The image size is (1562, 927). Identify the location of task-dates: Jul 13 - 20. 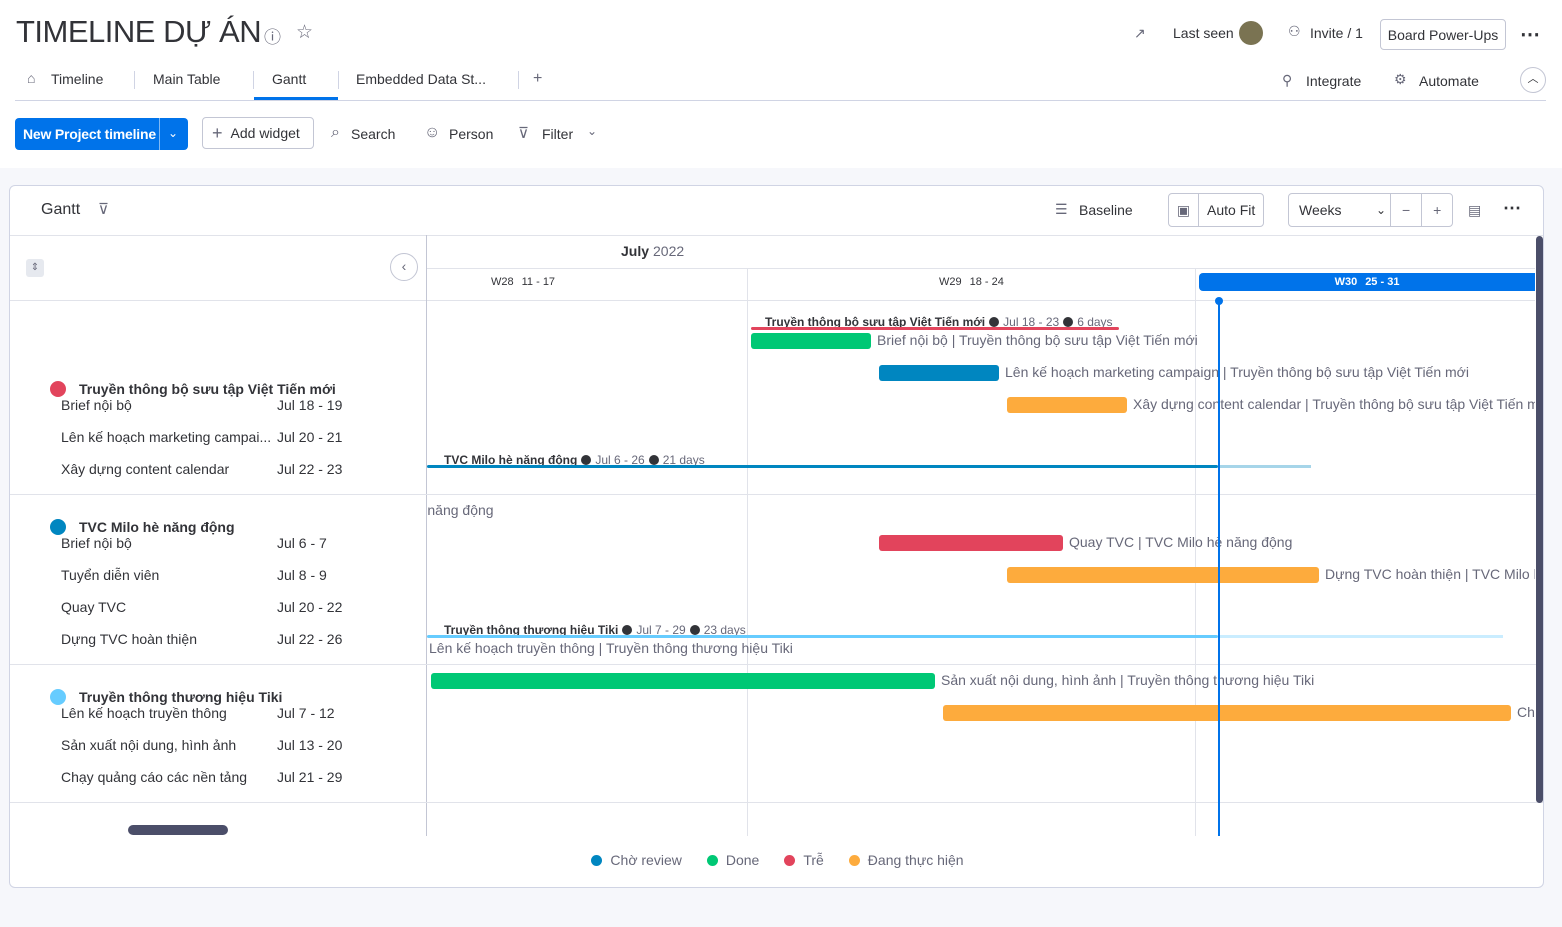
(310, 745).